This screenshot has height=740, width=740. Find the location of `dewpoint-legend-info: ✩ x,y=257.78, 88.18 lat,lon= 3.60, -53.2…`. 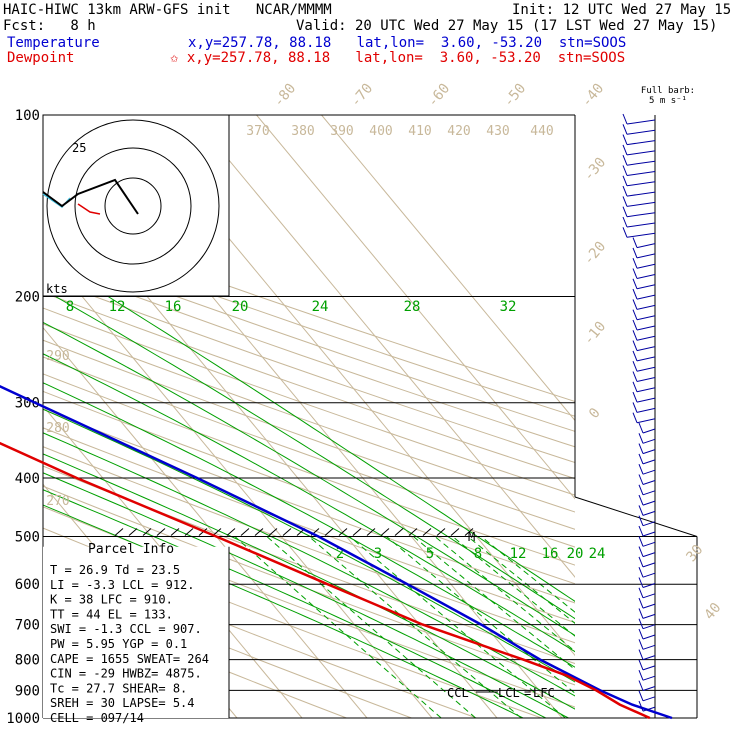

dewpoint-legend-info: ✩ x,y=257.78, 88.18 lat,lon= 3.60, -53.2… is located at coordinates (398, 58).